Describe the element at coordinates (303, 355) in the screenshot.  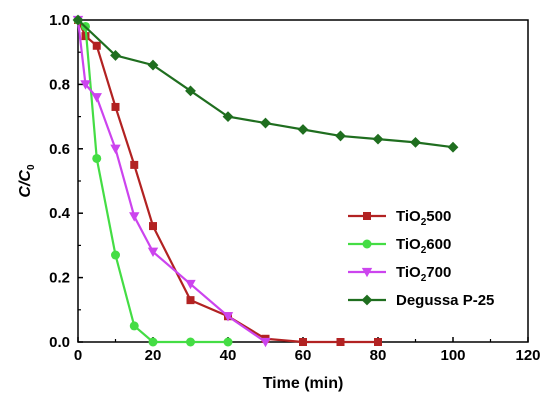
I see `x-tick-label: 60` at that location.